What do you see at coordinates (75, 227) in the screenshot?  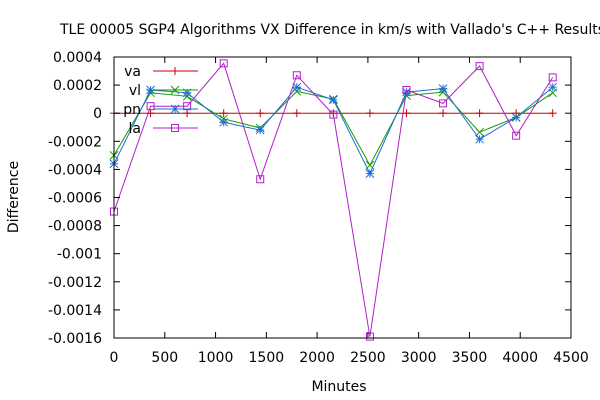 I see `y-tick-label: -0.0008` at bounding box center [75, 227].